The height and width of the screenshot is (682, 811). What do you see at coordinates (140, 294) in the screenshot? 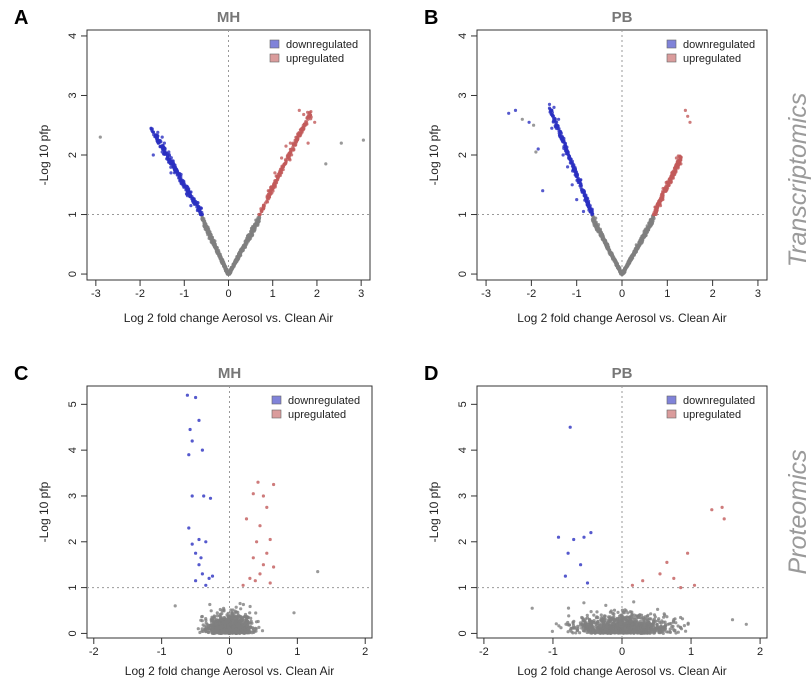
I see `x-tick-label: -2` at bounding box center [140, 294].